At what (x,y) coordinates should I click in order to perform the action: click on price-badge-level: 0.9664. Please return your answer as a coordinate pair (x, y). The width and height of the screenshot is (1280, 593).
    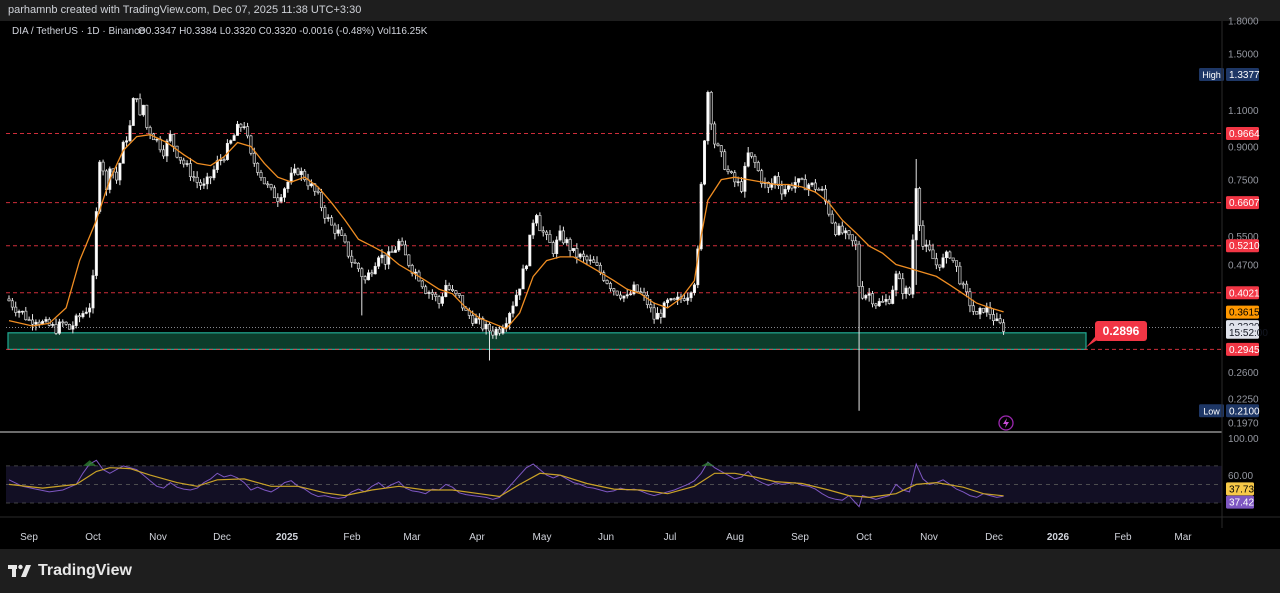
    Looking at the image, I should click on (1243, 134).